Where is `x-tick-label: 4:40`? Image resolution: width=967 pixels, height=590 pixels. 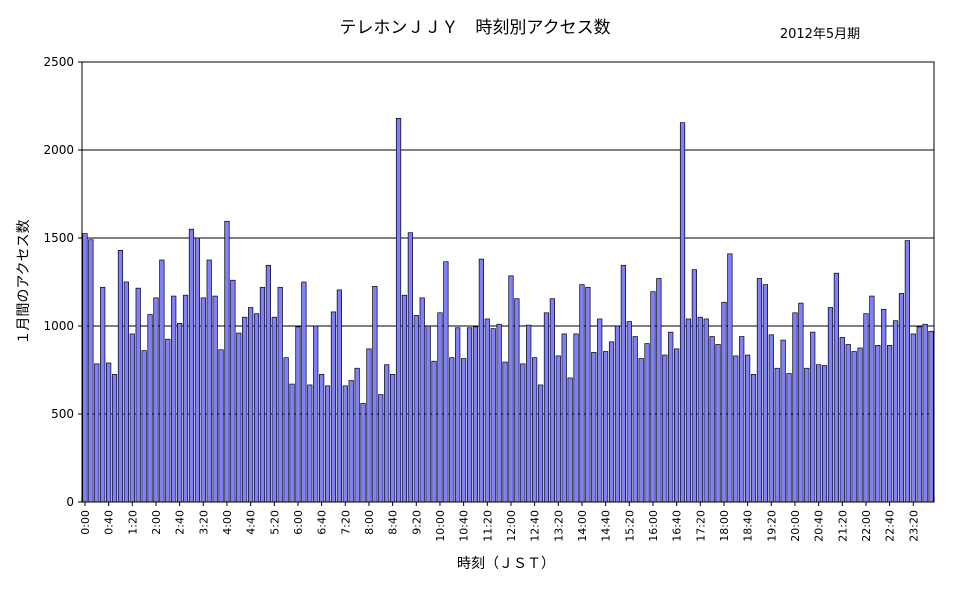 x-tick-label: 4:40 is located at coordinates (251, 522).